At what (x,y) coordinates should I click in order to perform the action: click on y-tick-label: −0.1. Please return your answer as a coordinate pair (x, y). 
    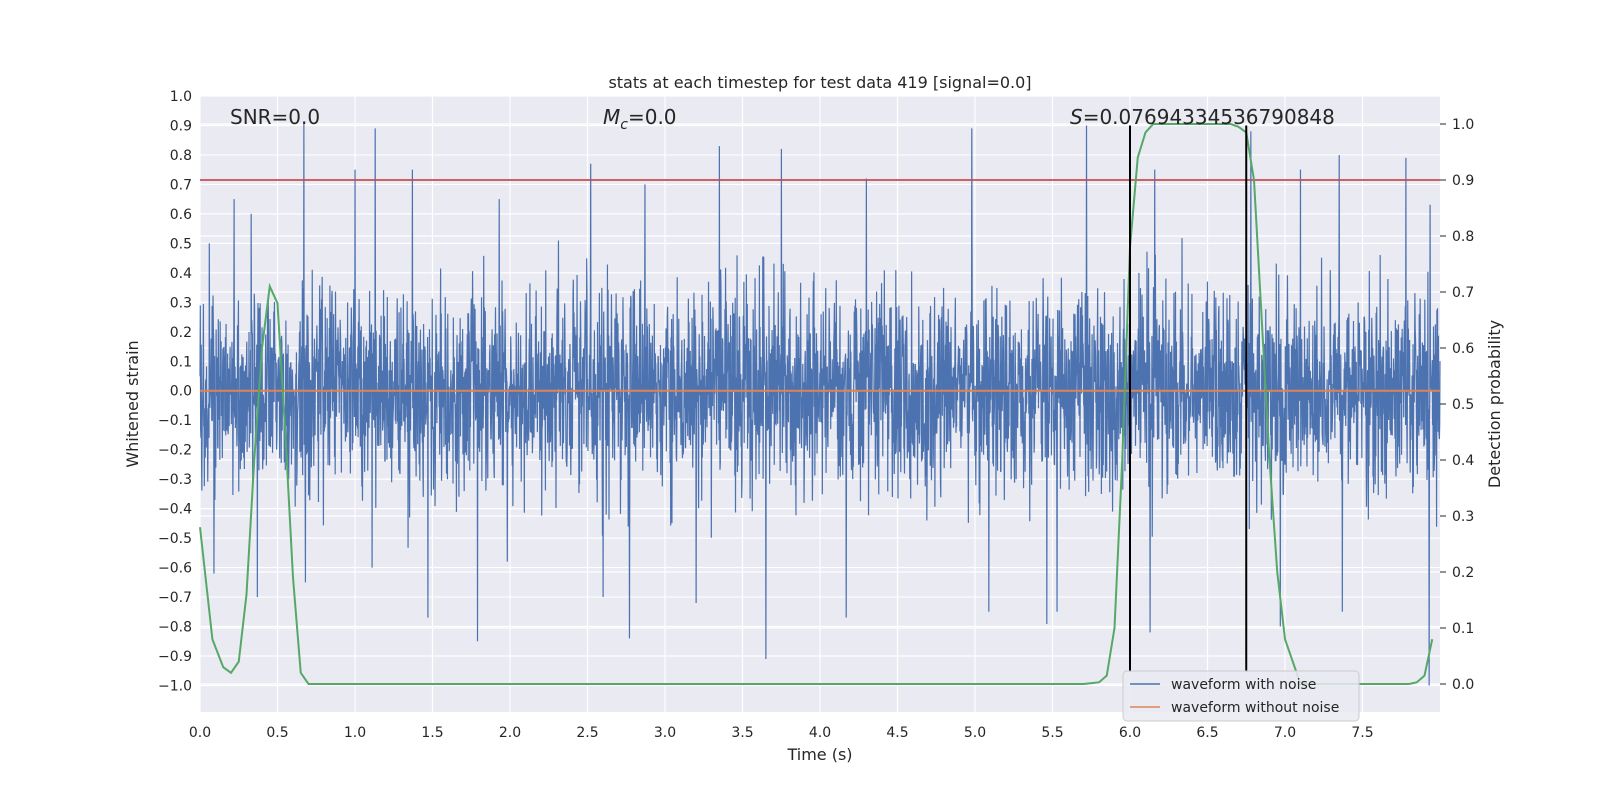
    Looking at the image, I should click on (175, 421).